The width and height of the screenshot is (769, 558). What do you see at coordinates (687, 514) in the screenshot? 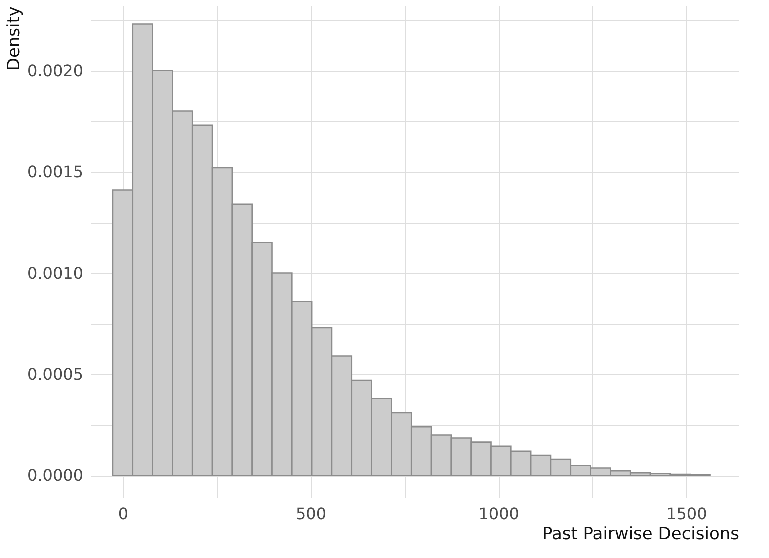
I see `x-tick-label: 1500` at bounding box center [687, 514].